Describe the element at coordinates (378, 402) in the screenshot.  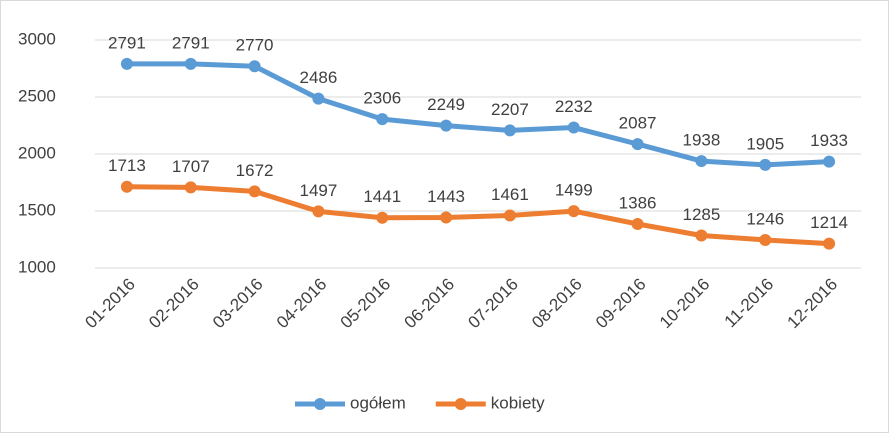
I see `legend-label: ogółem` at that location.